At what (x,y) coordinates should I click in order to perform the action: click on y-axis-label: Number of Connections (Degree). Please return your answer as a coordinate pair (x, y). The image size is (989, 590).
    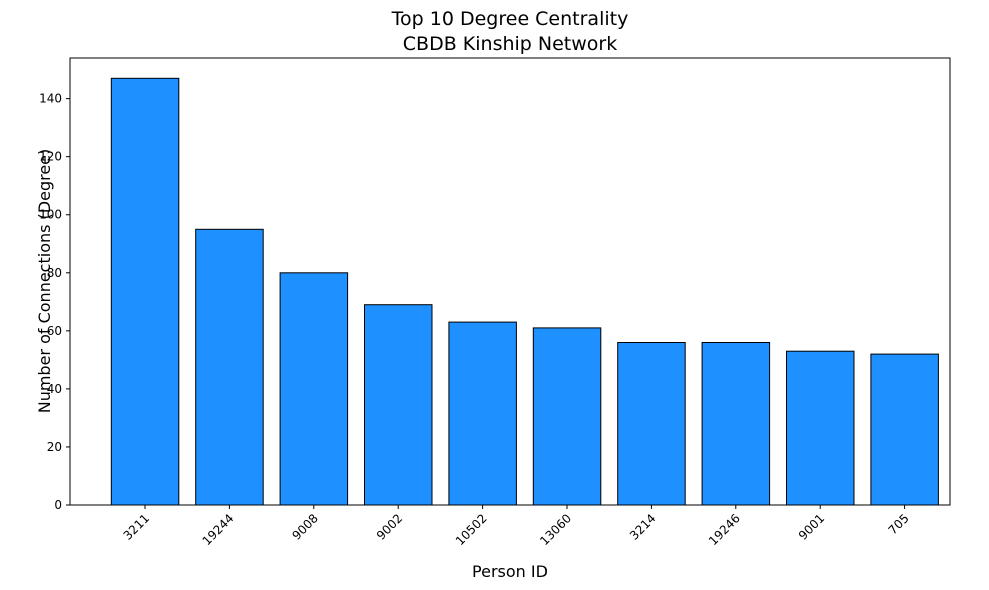
    Looking at the image, I should click on (44, 281).